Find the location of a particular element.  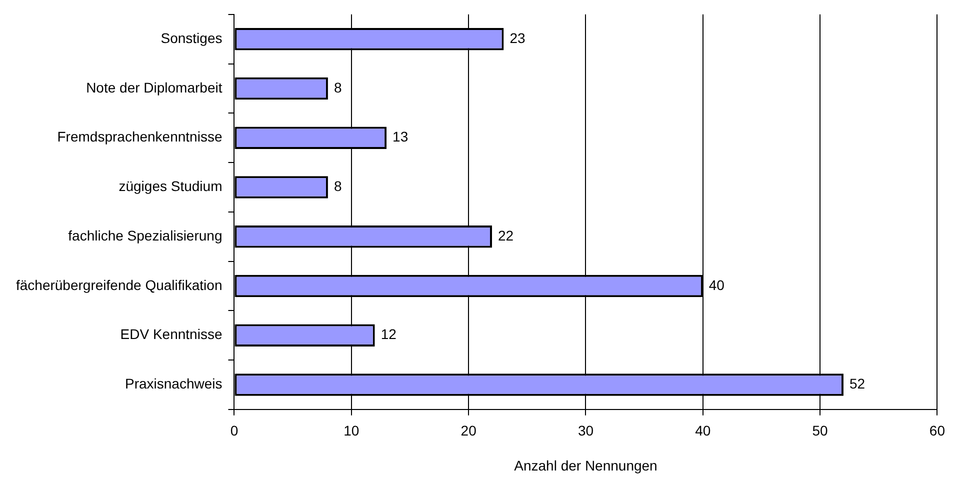

data-label: 12 is located at coordinates (388, 334).